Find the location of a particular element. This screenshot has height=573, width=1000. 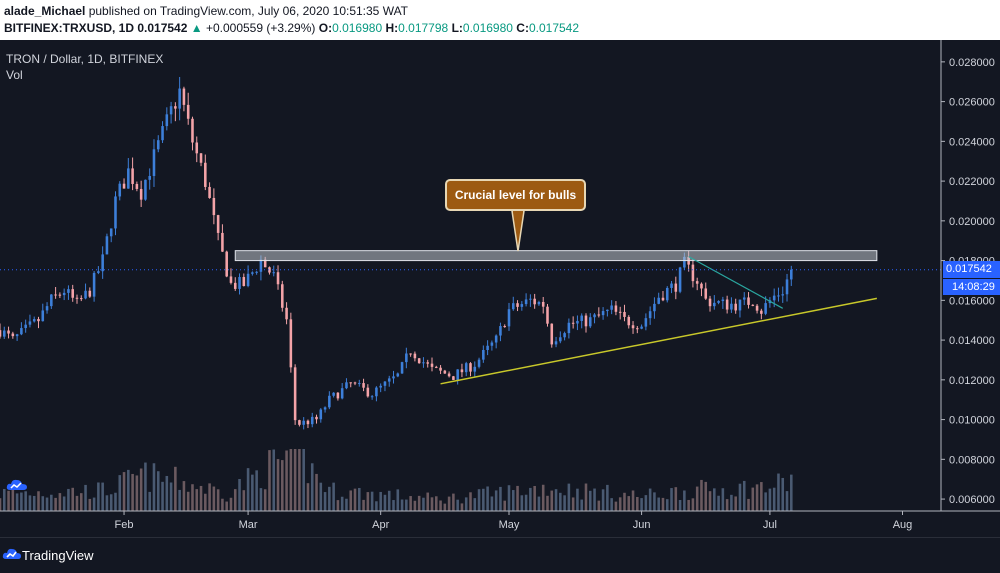

author-name: alade_Michael is located at coordinates (45, 11).